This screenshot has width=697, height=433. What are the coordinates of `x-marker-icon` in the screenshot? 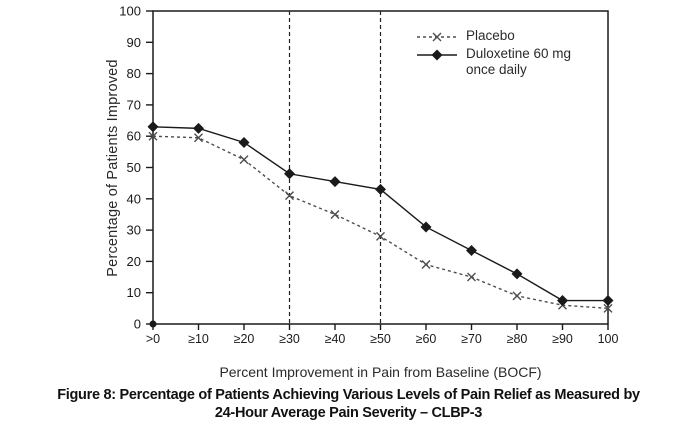 It's located at (437, 37).